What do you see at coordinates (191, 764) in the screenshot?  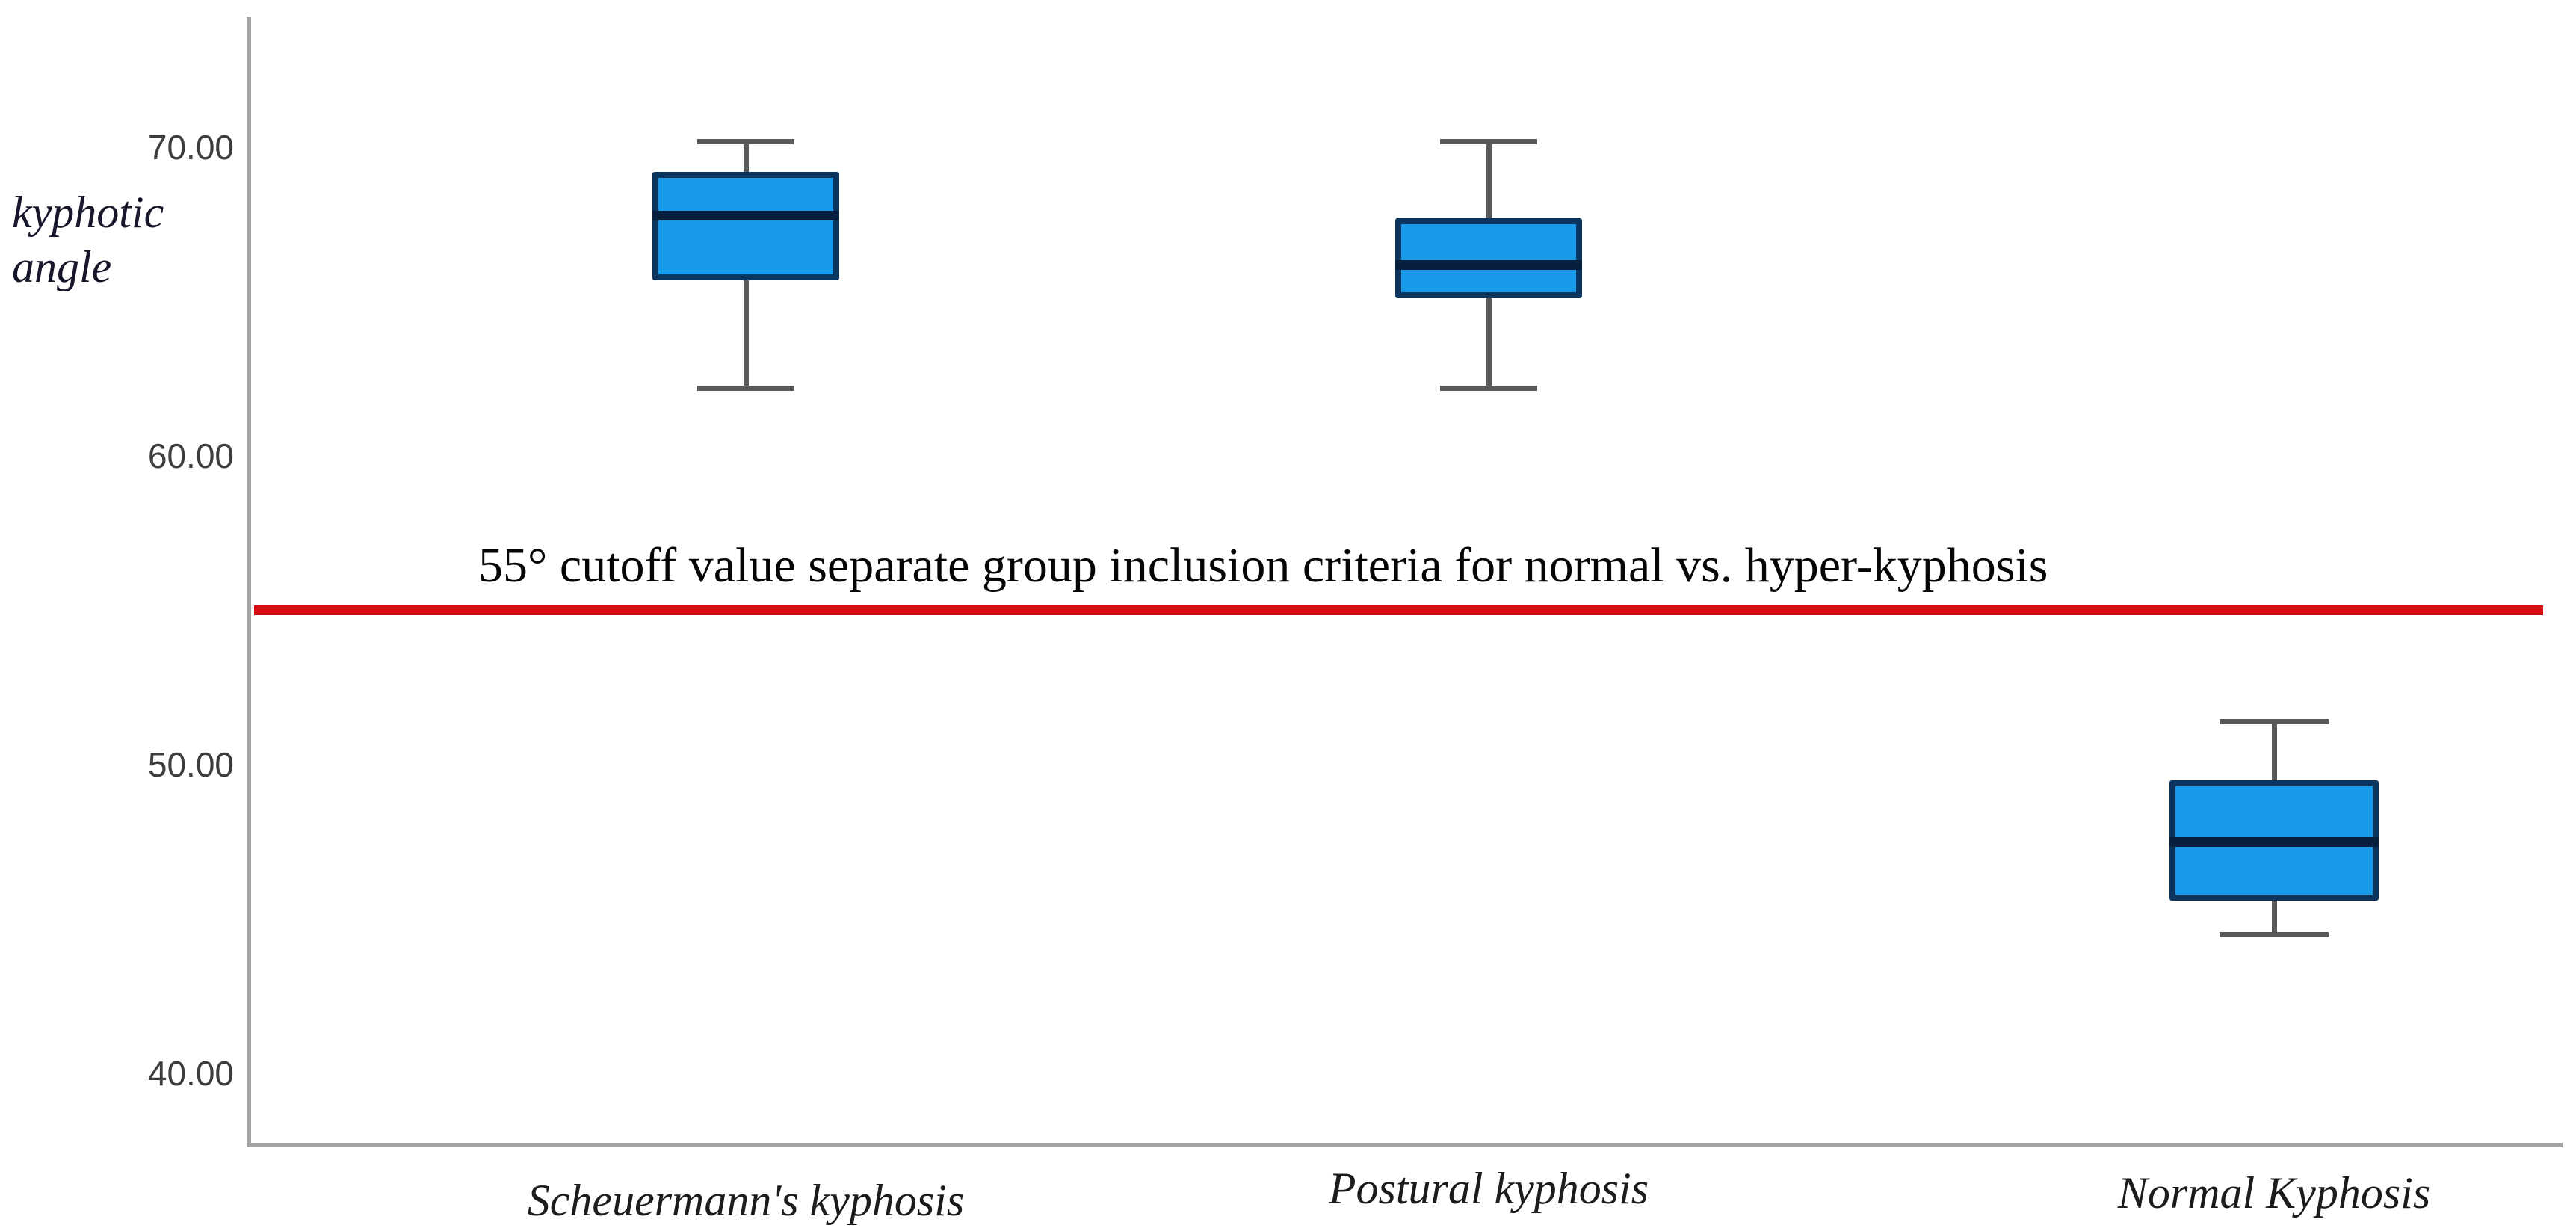 I see `y-tick-label: 50.00` at bounding box center [191, 764].